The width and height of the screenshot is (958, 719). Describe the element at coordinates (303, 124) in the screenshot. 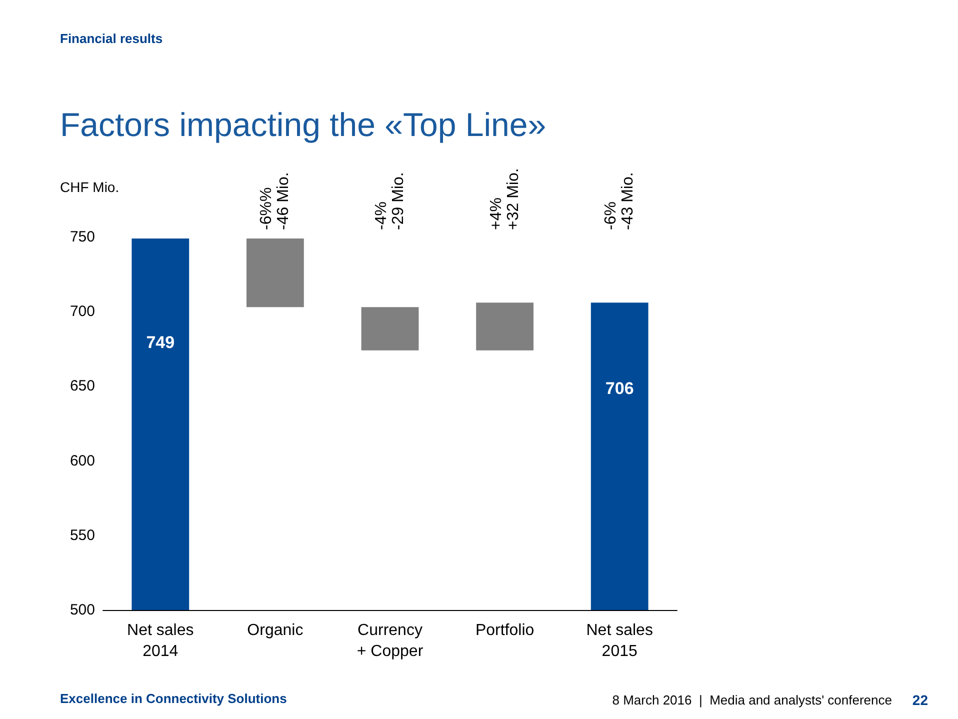

I see `chart-title: Factors impacting the «Top Line»` at that location.